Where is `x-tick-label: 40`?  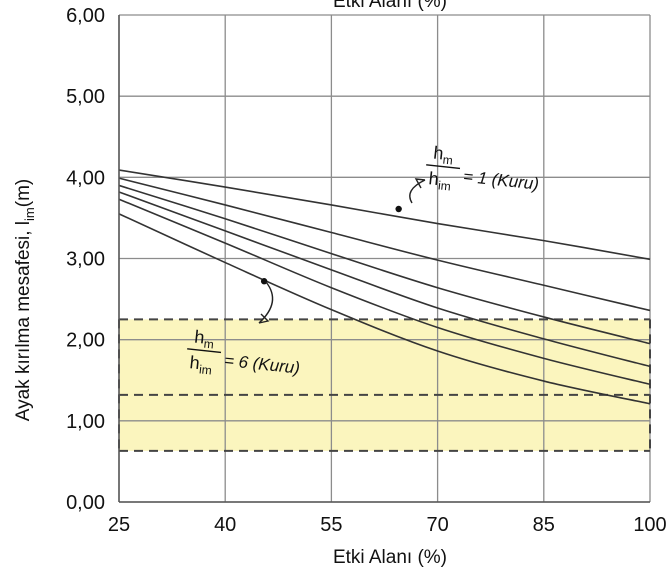
x-tick-label: 40 is located at coordinates (225, 525).